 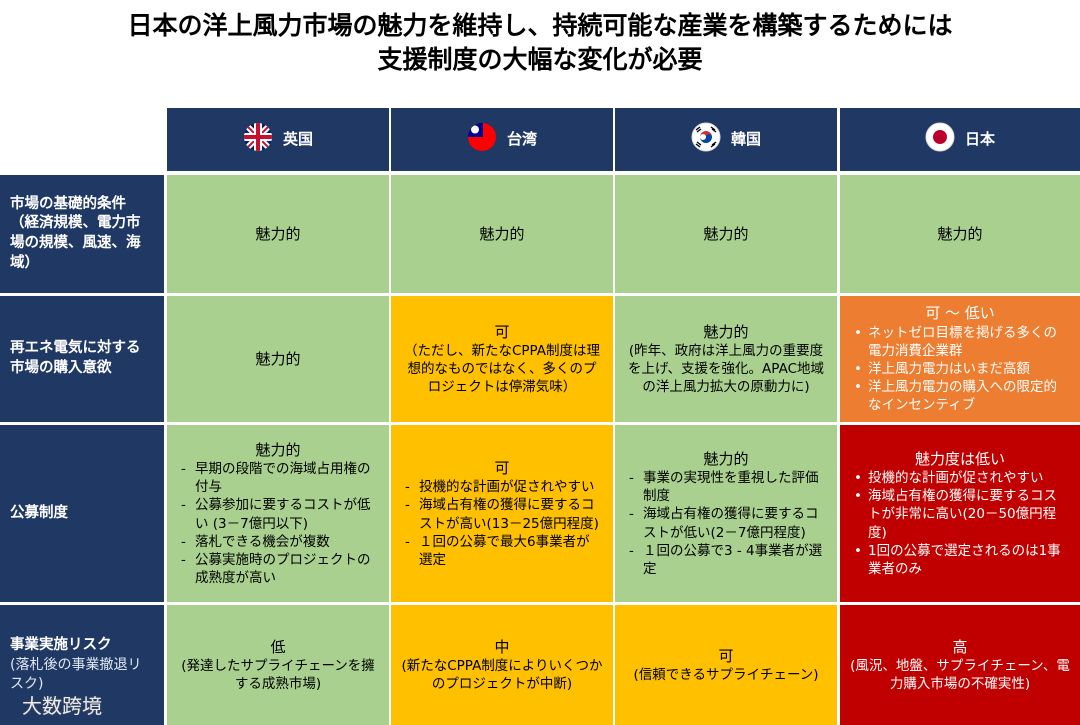 What do you see at coordinates (960, 646) in the screenshot?
I see `rating: 高` at bounding box center [960, 646].